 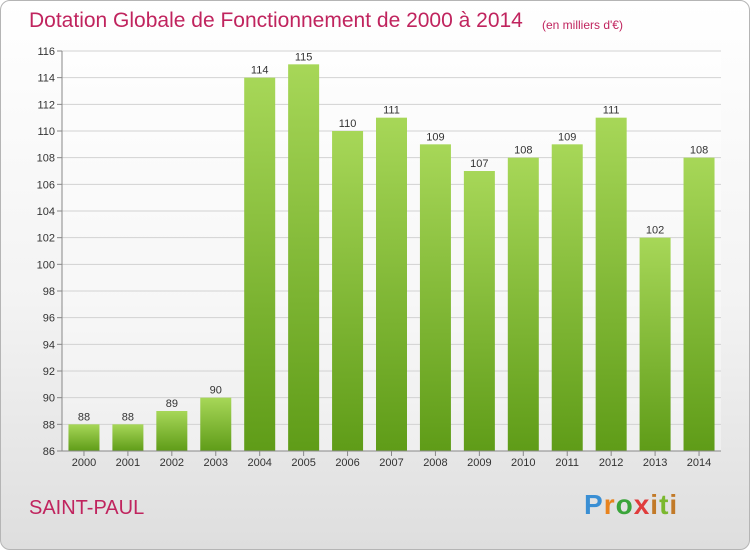 I want to click on y-tick-label: 98, so click(x=49, y=292).